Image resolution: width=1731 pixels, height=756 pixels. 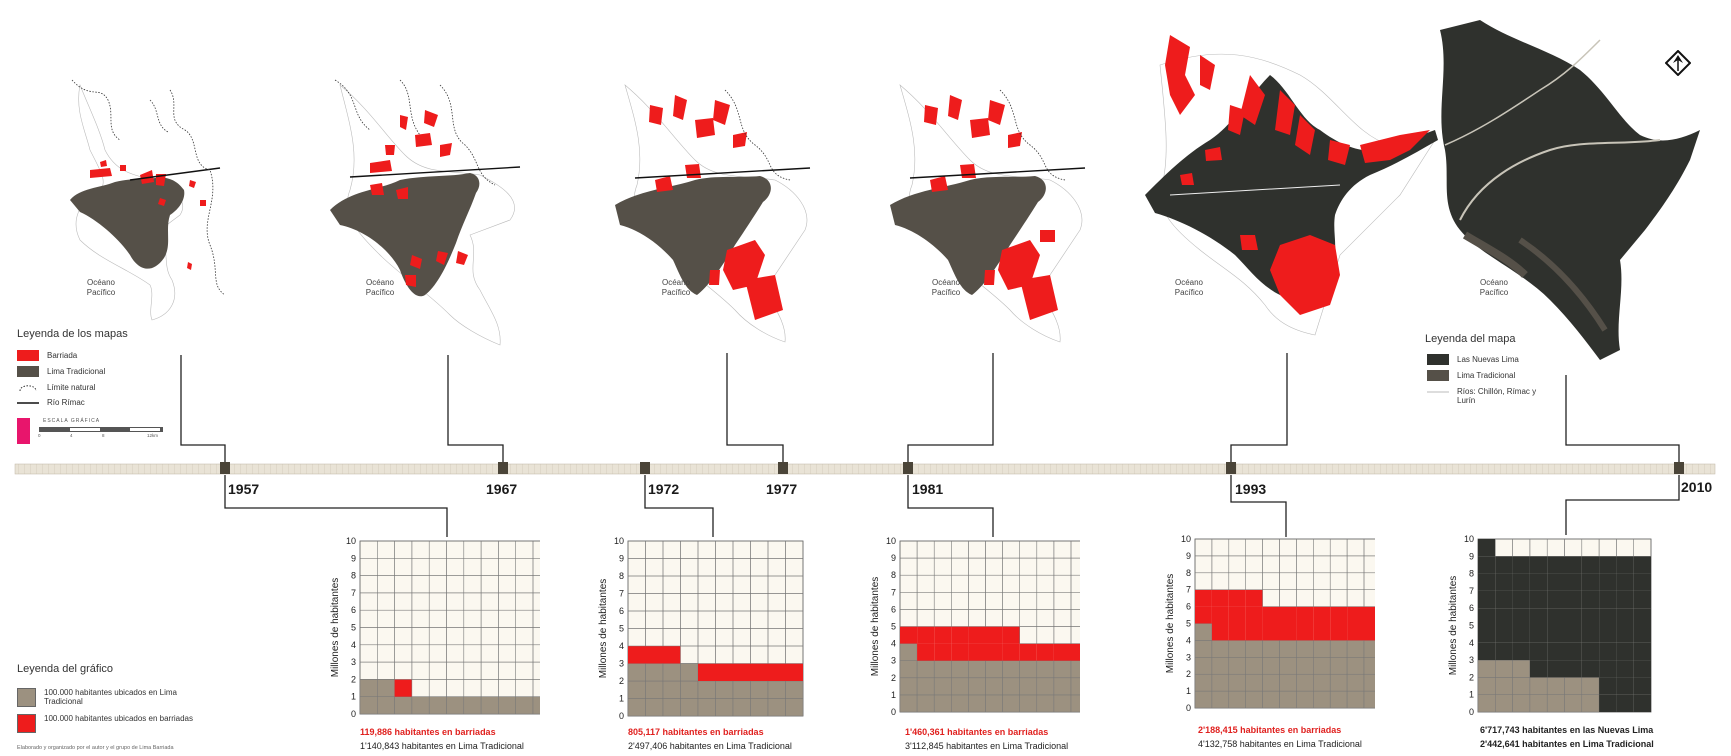 I want to click on connector-chart-1972, so click(x=679, y=506).